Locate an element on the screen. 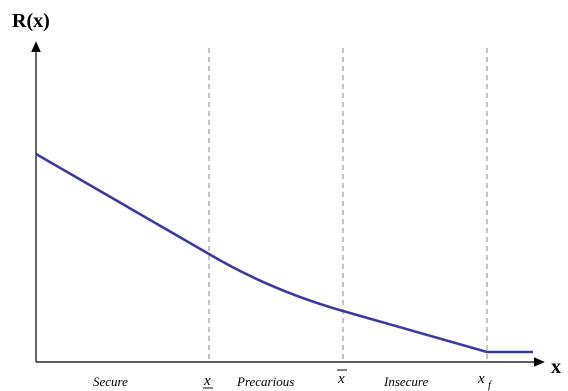  region-label-insecure: Insecure is located at coordinates (406, 381).